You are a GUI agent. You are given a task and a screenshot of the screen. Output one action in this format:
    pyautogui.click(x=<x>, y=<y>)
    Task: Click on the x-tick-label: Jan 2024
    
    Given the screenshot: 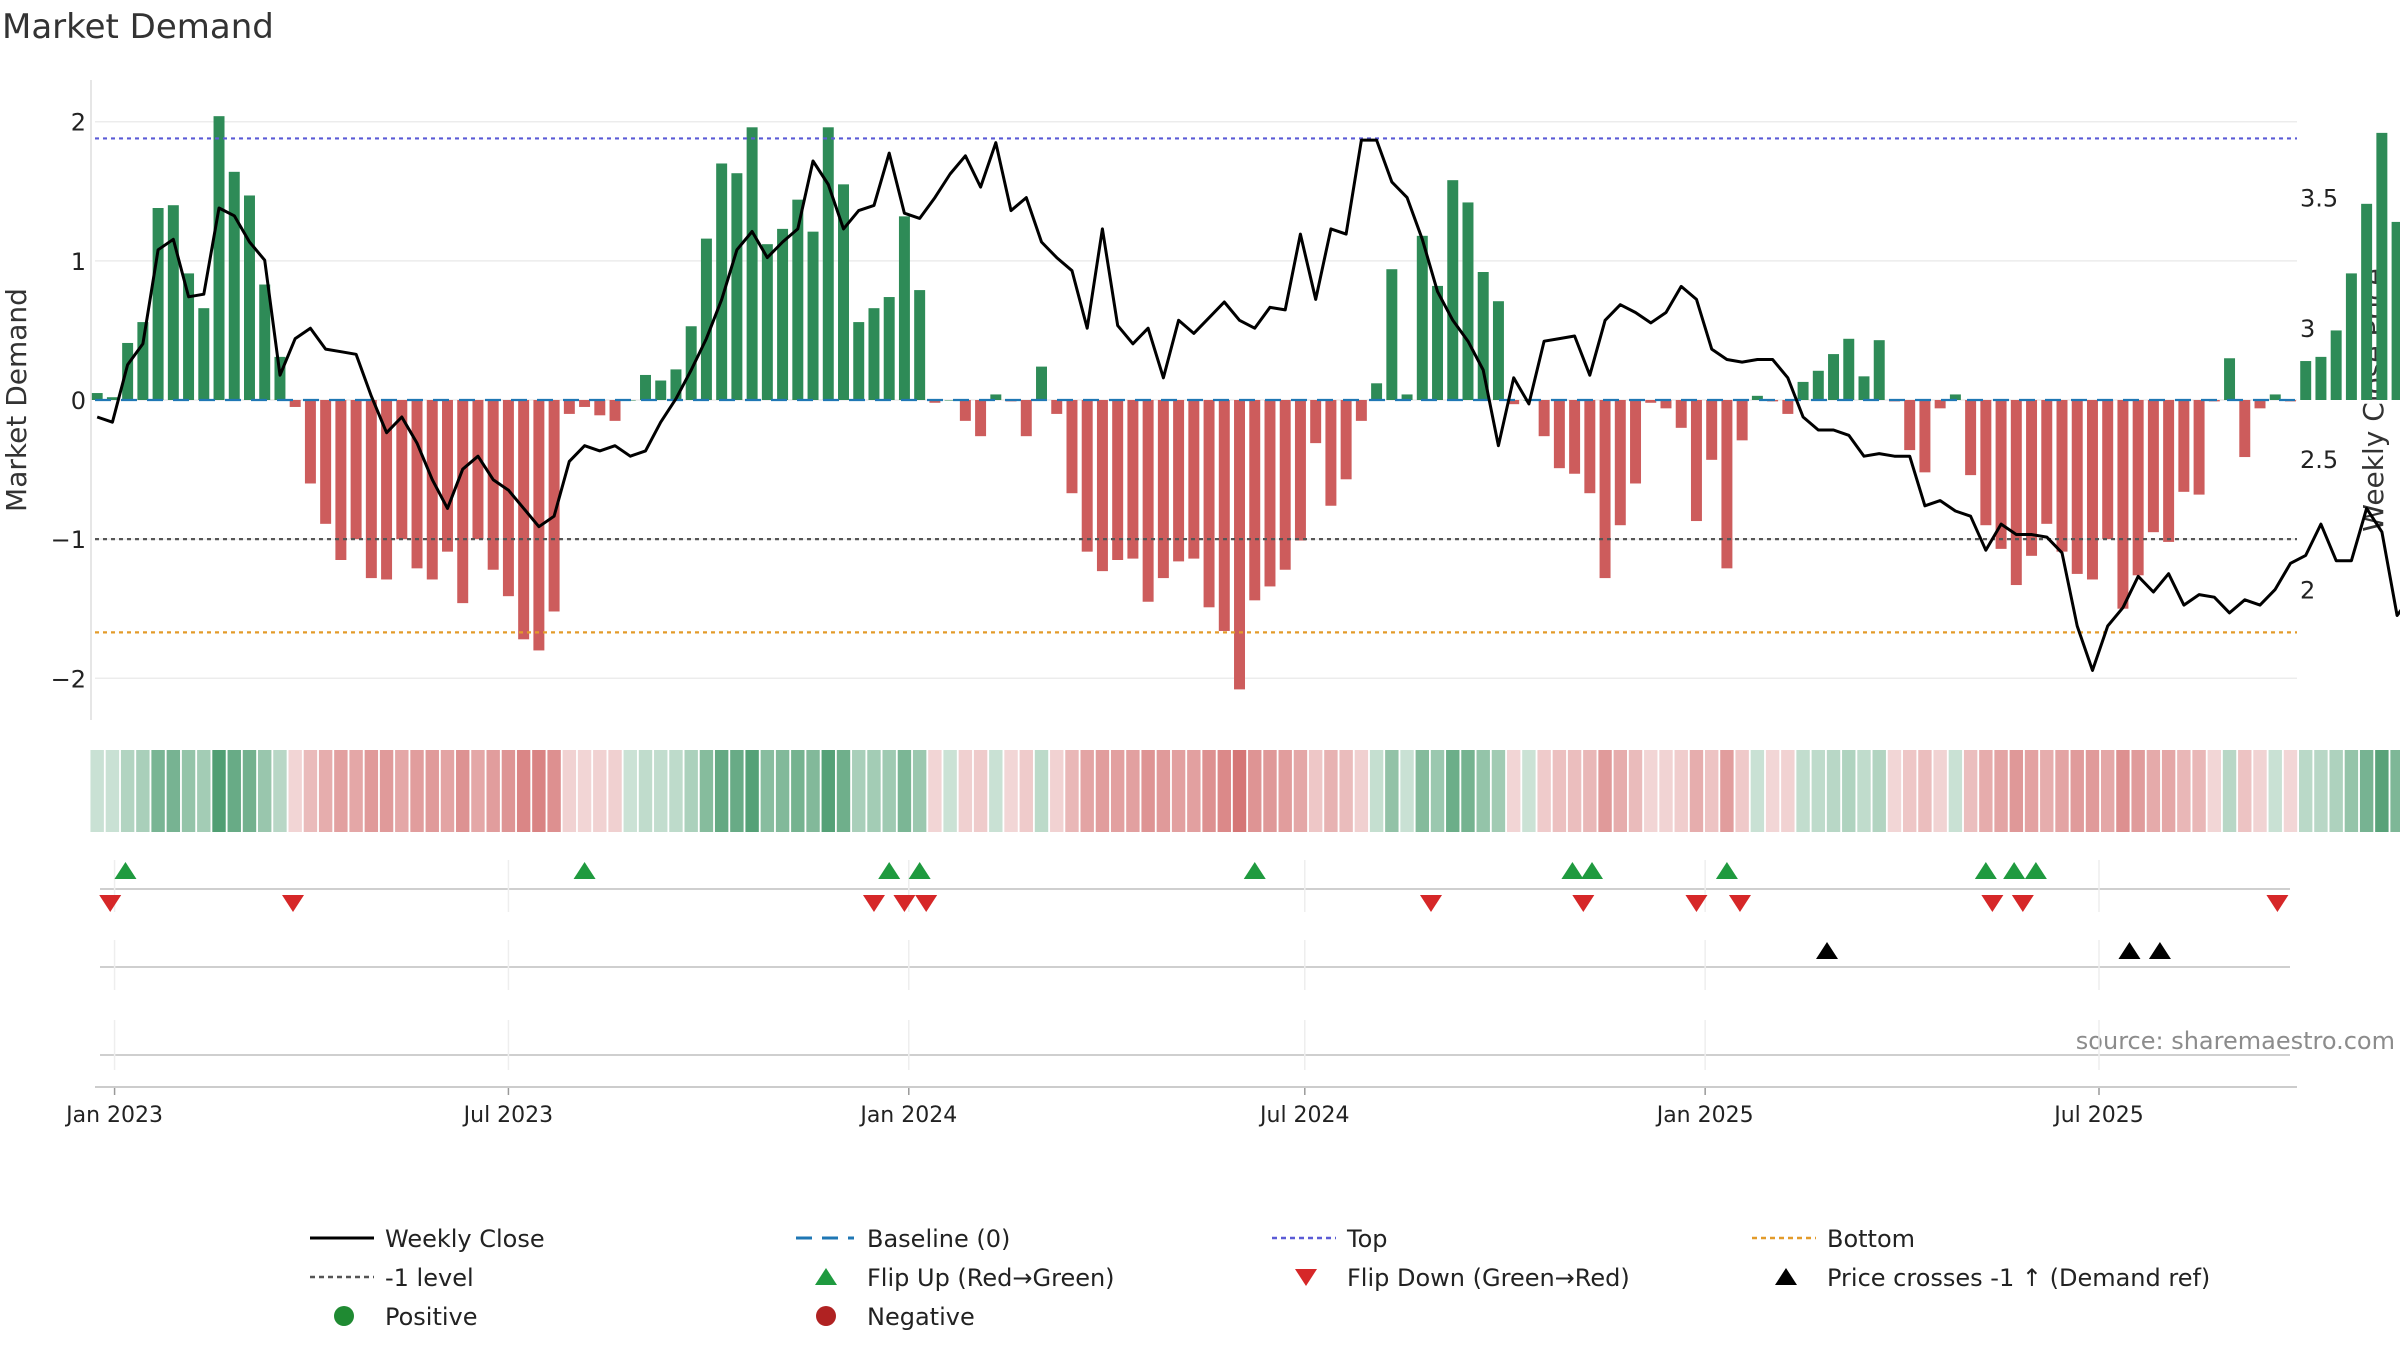 What is the action you would take?
    pyautogui.click(x=907, y=1115)
    